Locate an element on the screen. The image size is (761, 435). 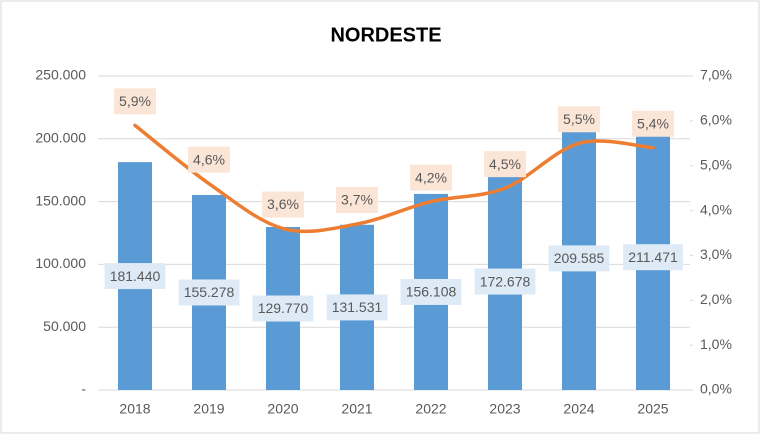
x-tick-label: 2021 is located at coordinates (356, 409).